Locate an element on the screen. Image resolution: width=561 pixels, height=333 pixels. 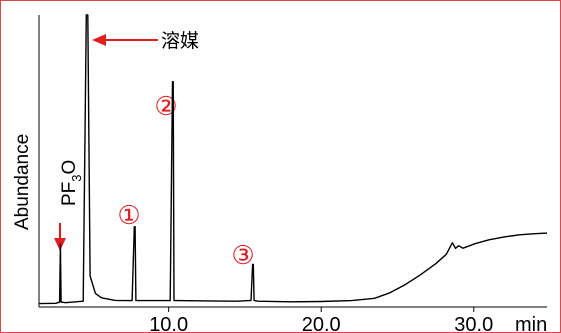
peak-label-3: ③ is located at coordinates (242, 255).